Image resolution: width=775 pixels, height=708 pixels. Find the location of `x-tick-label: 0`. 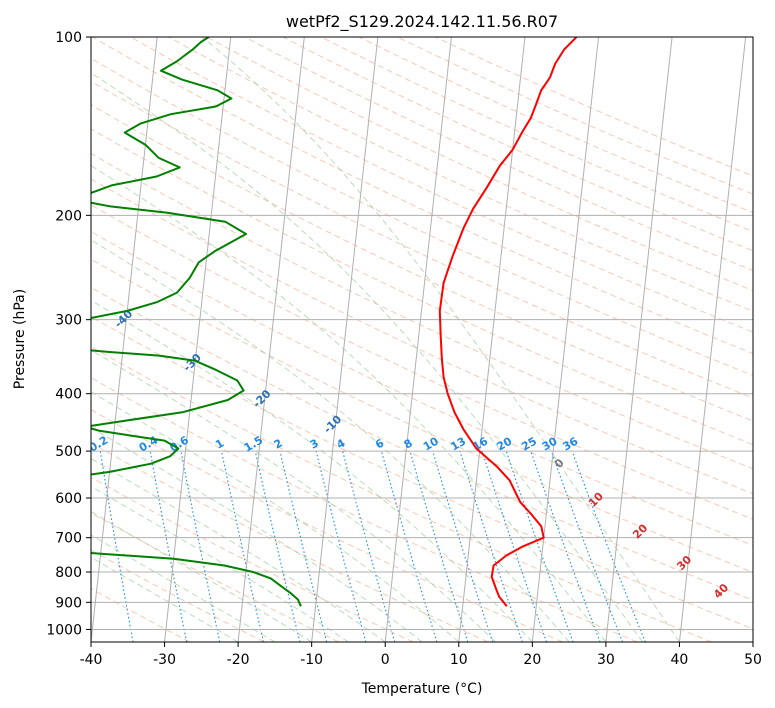

x-tick-label: 0 is located at coordinates (385, 660).